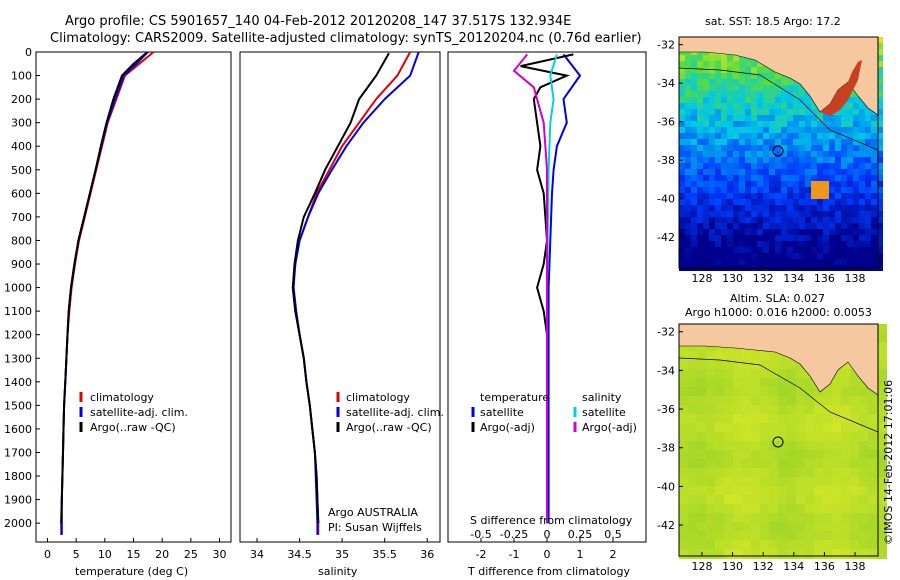 The width and height of the screenshot is (900, 580). What do you see at coordinates (666, 237) in the screenshot?
I see `lat-tick-label: -42` at bounding box center [666, 237].